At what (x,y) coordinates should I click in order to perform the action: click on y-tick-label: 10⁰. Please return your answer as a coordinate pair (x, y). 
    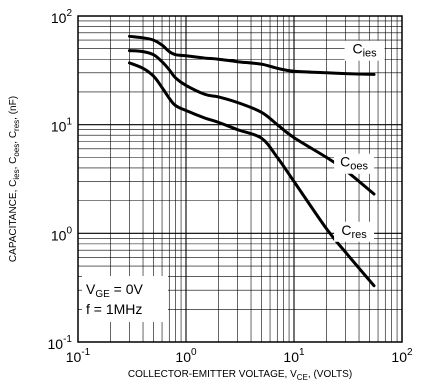
    Looking at the image, I should click on (62, 234).